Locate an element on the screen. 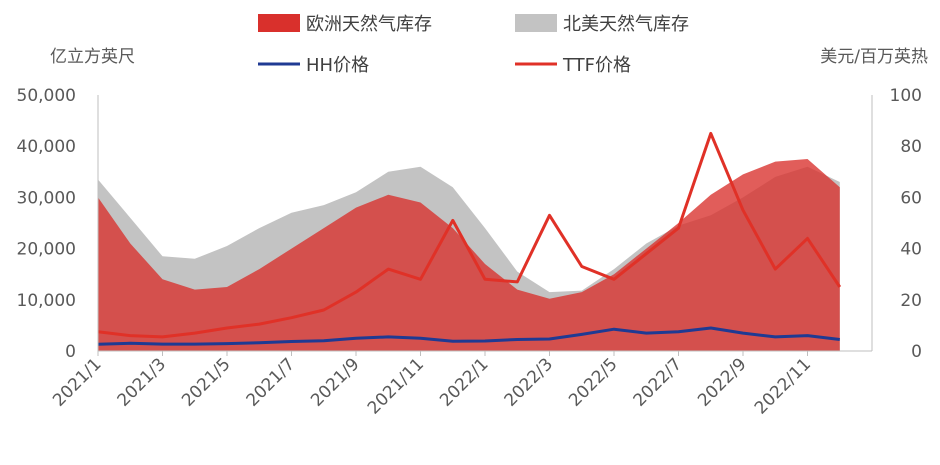 Image resolution: width=940 pixels, height=465 pixels. x-tick-label: 2021/9 is located at coordinates (335, 382).